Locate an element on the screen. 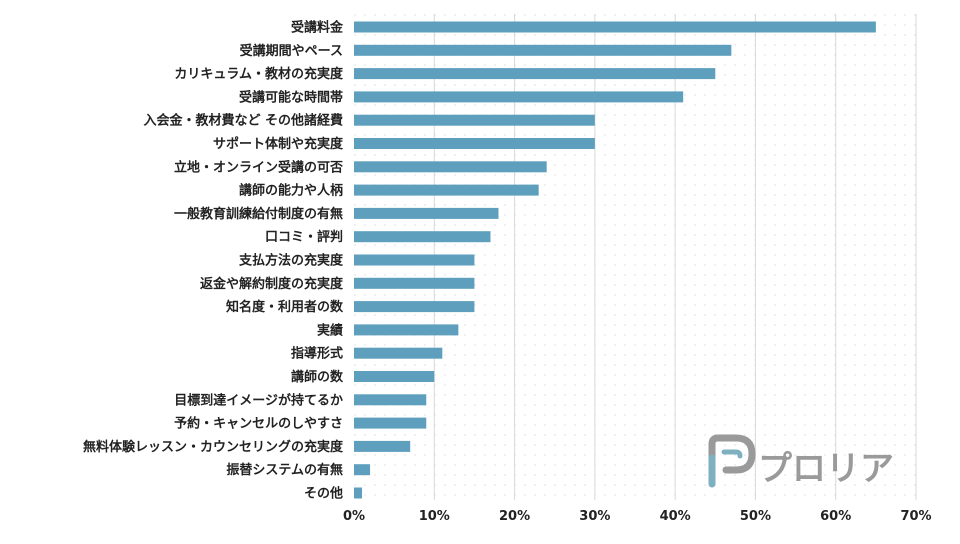  category-label: 返金や解約制度の充実度 is located at coordinates (272, 284).